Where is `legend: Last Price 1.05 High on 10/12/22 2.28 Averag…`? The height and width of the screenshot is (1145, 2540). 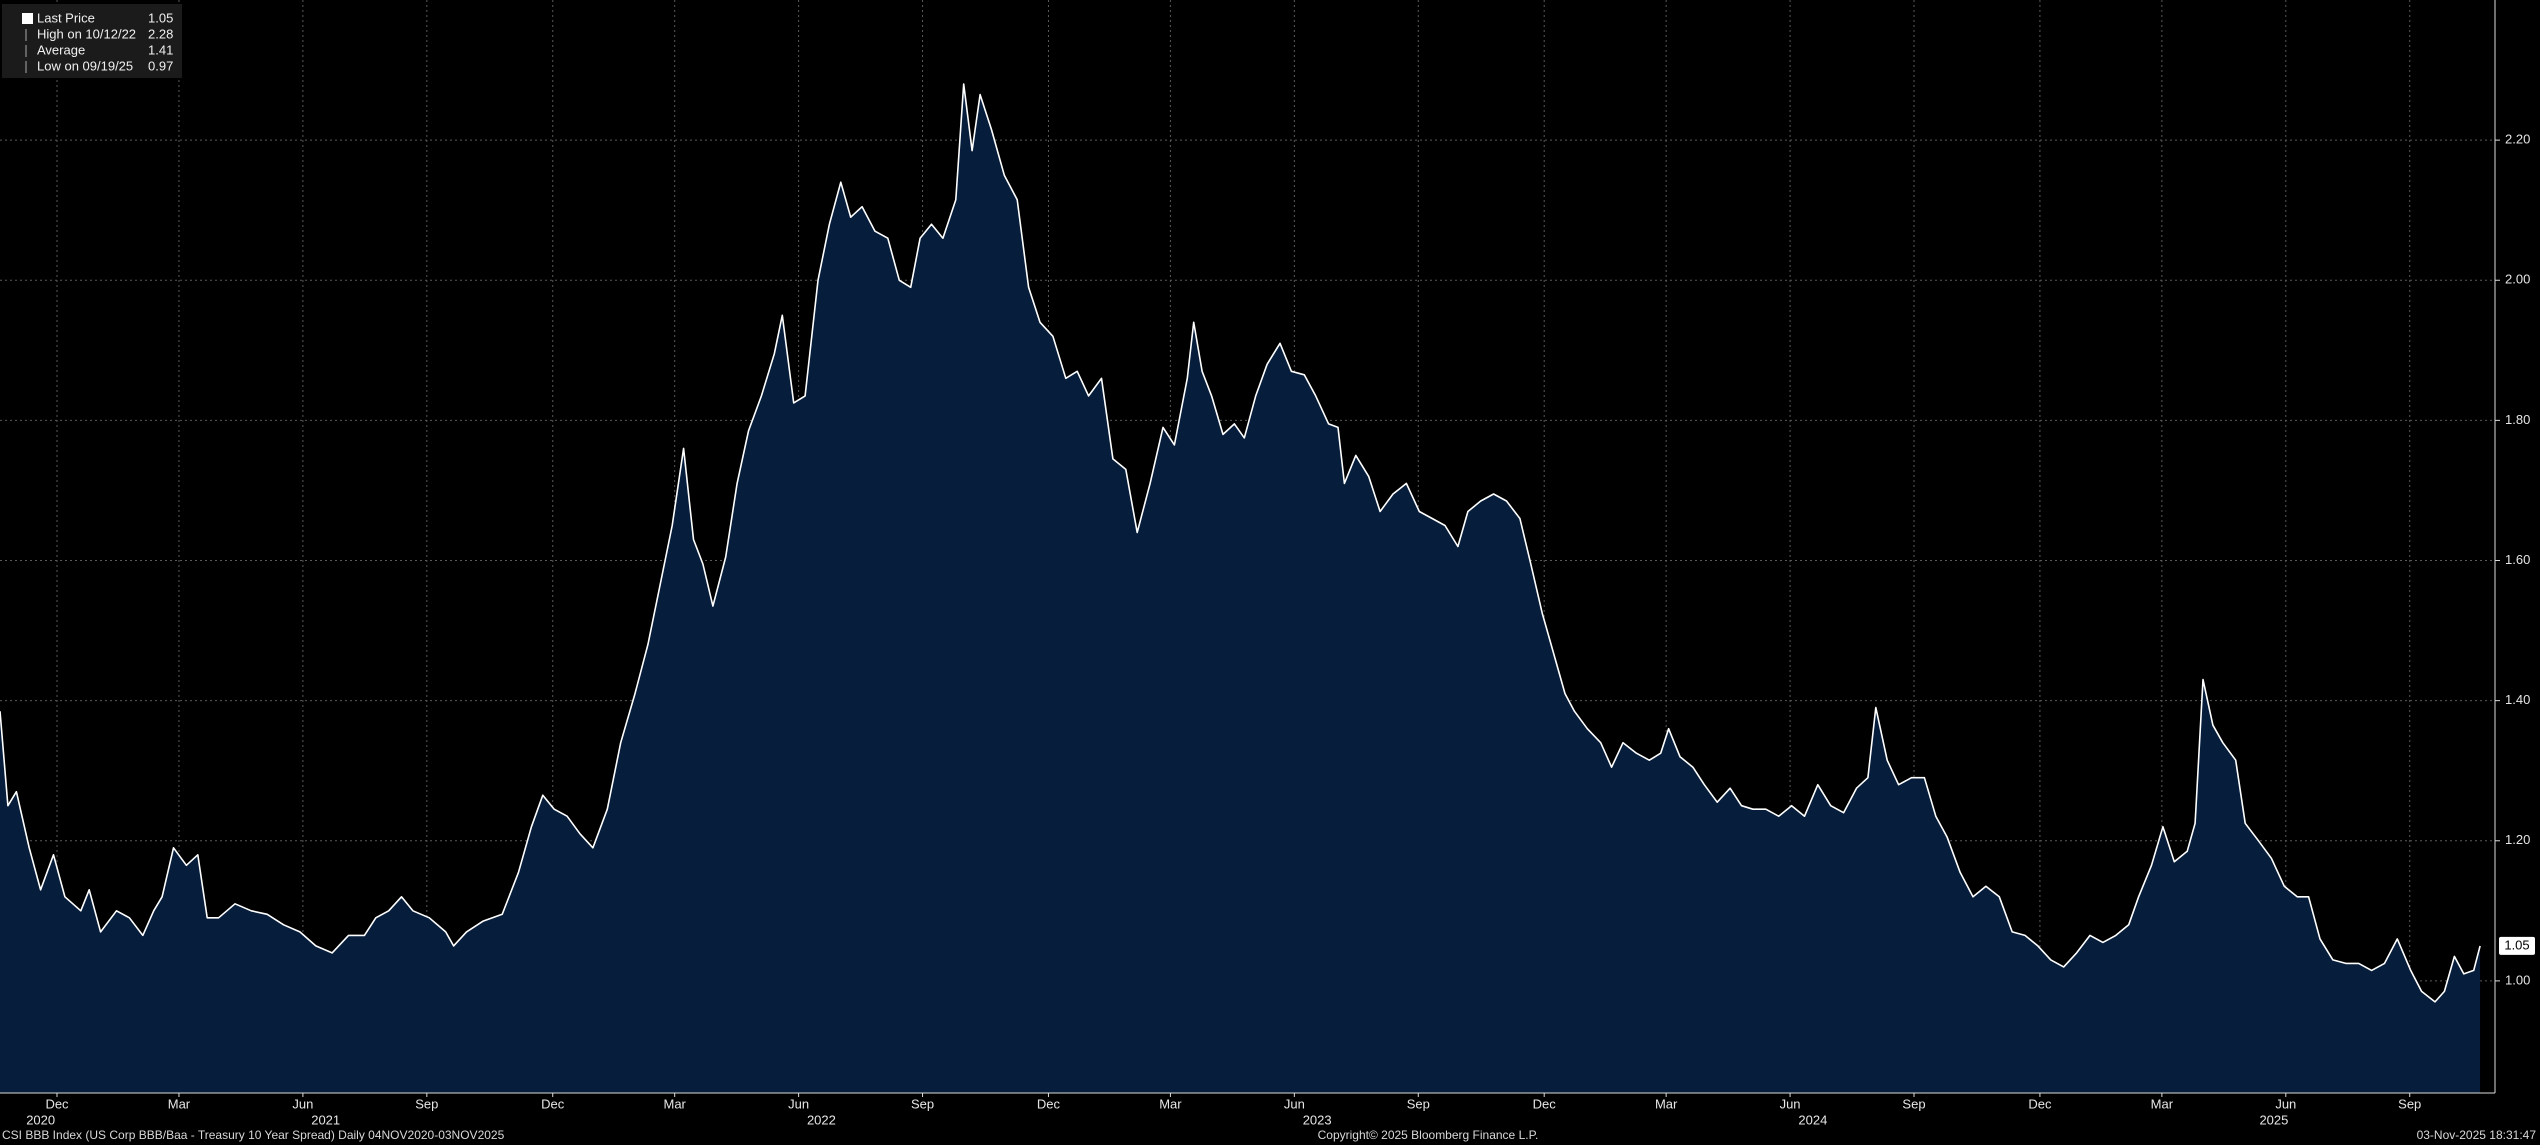 legend: Last Price 1.05 High on 10/12/22 2.28 Averag… is located at coordinates (92, 41).